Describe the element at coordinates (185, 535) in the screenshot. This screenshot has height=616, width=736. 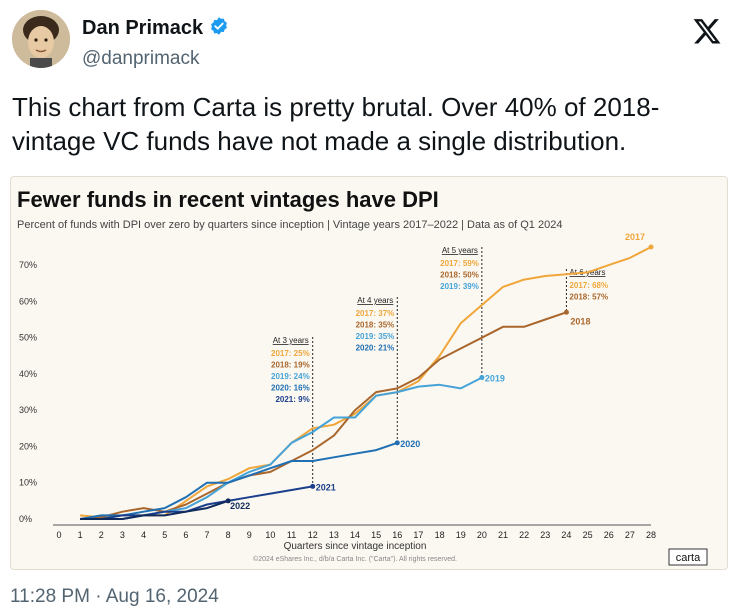
I see `x-tick-label: 6` at that location.